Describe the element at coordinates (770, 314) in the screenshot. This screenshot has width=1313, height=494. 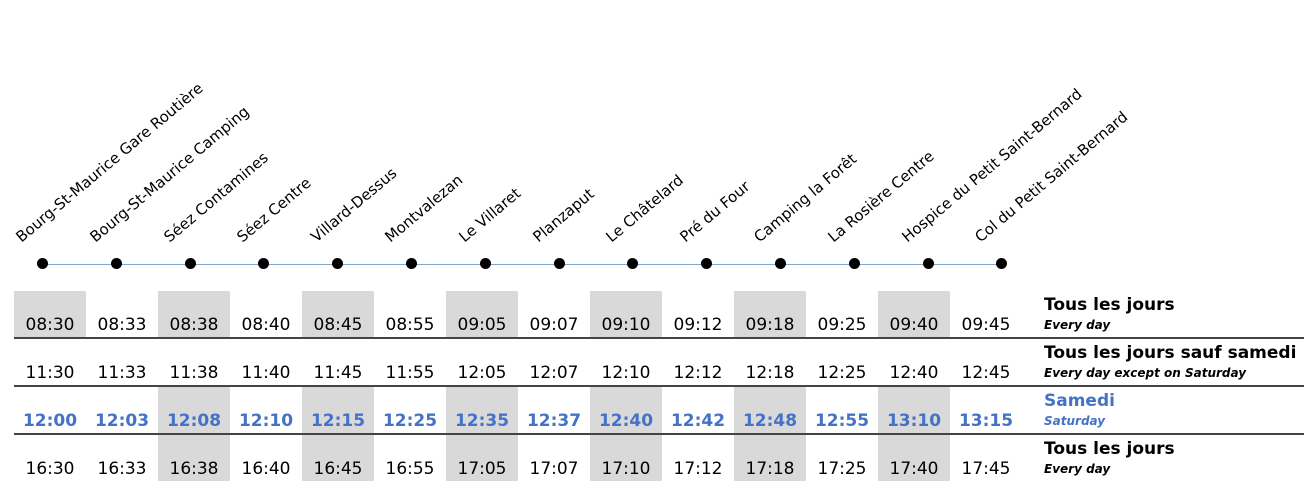
I see `time-cell: 09:18` at that location.